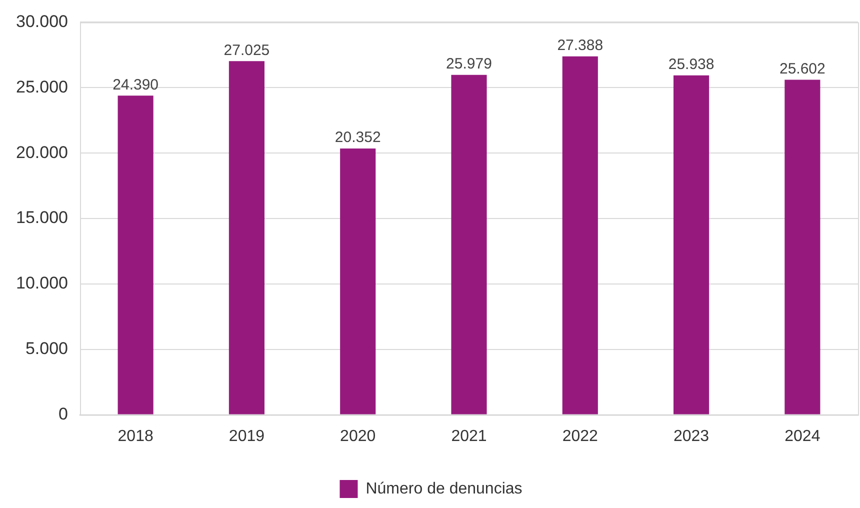  What do you see at coordinates (42, 152) in the screenshot?
I see `y-tick-label: 20.000` at bounding box center [42, 152].